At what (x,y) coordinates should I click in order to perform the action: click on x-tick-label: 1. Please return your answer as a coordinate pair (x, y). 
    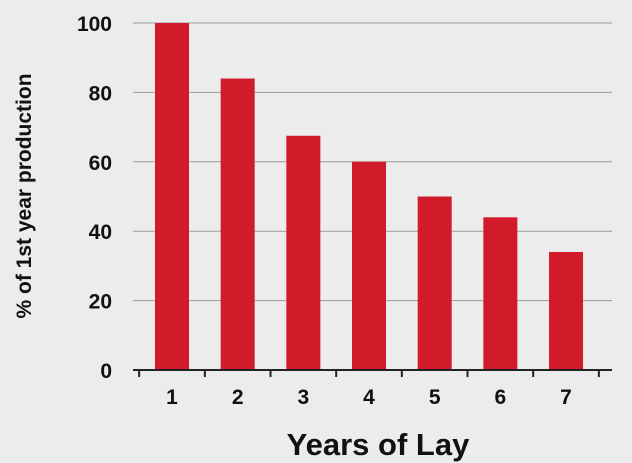
    Looking at the image, I should click on (172, 397).